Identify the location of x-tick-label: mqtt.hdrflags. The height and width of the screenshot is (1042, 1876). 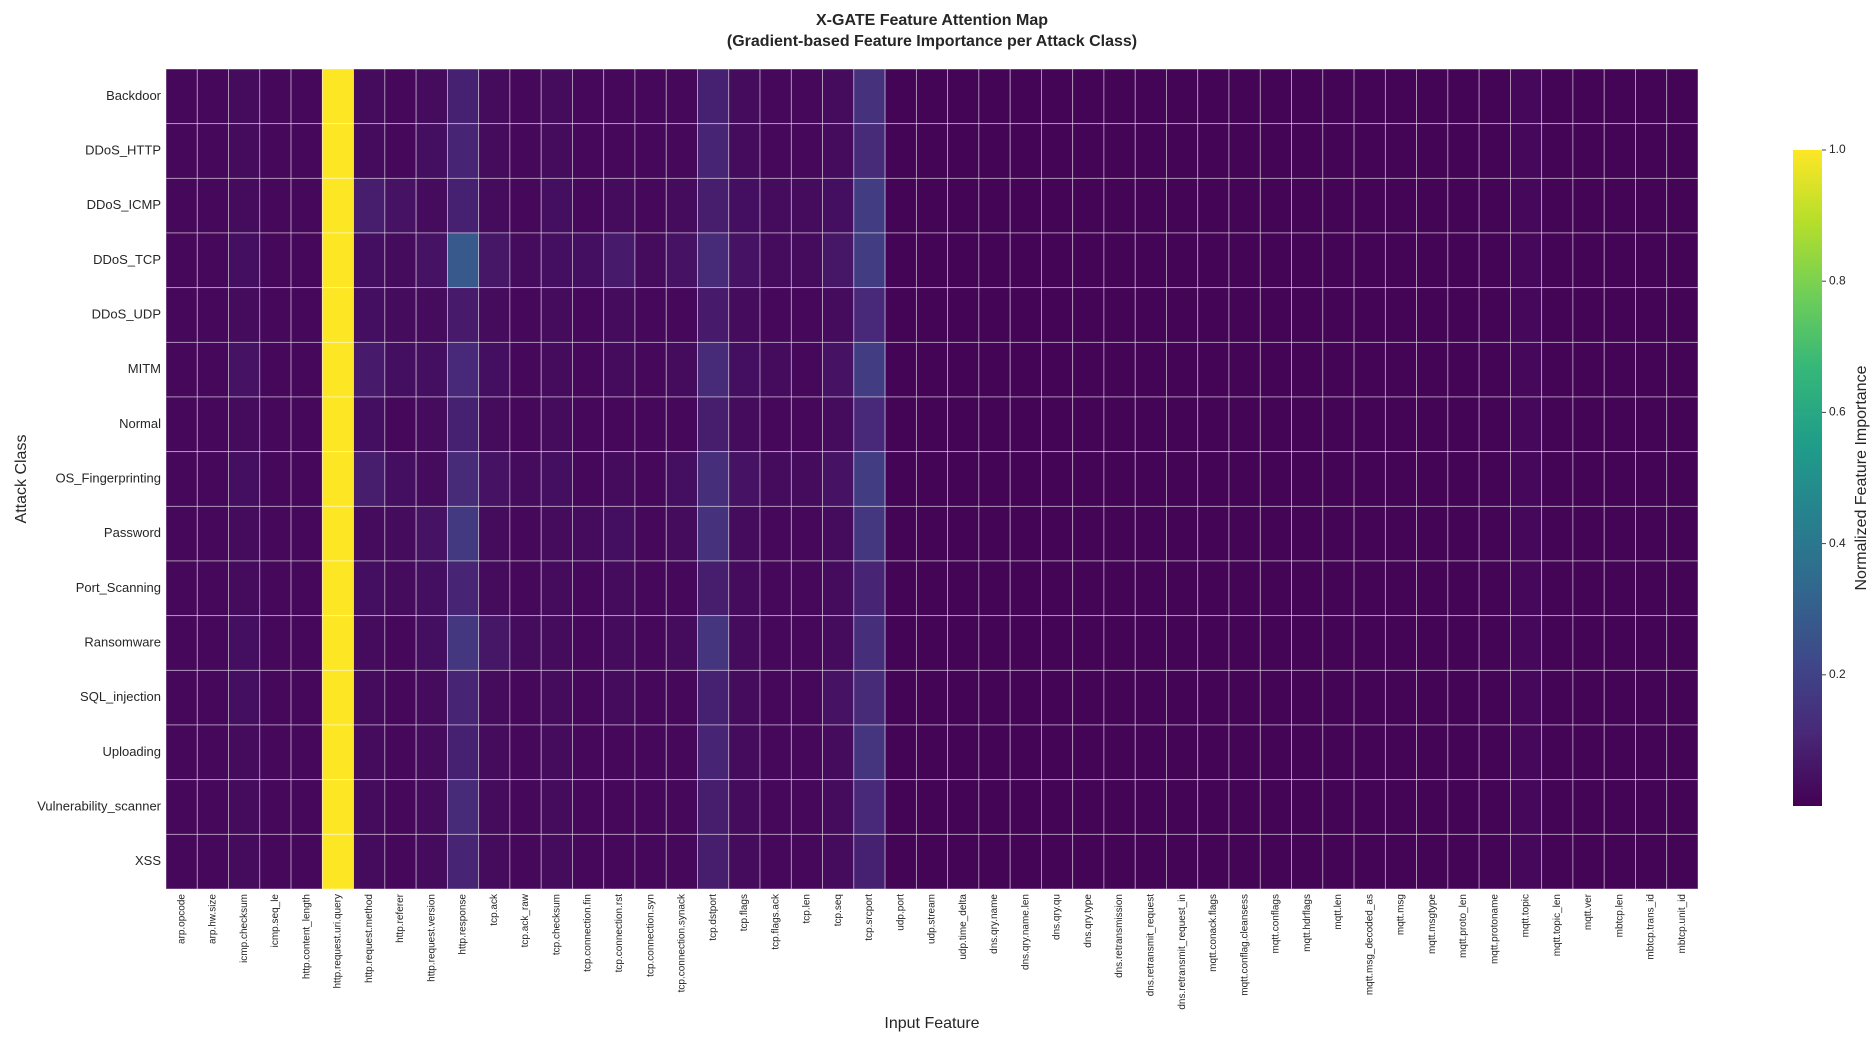
(1307, 923).